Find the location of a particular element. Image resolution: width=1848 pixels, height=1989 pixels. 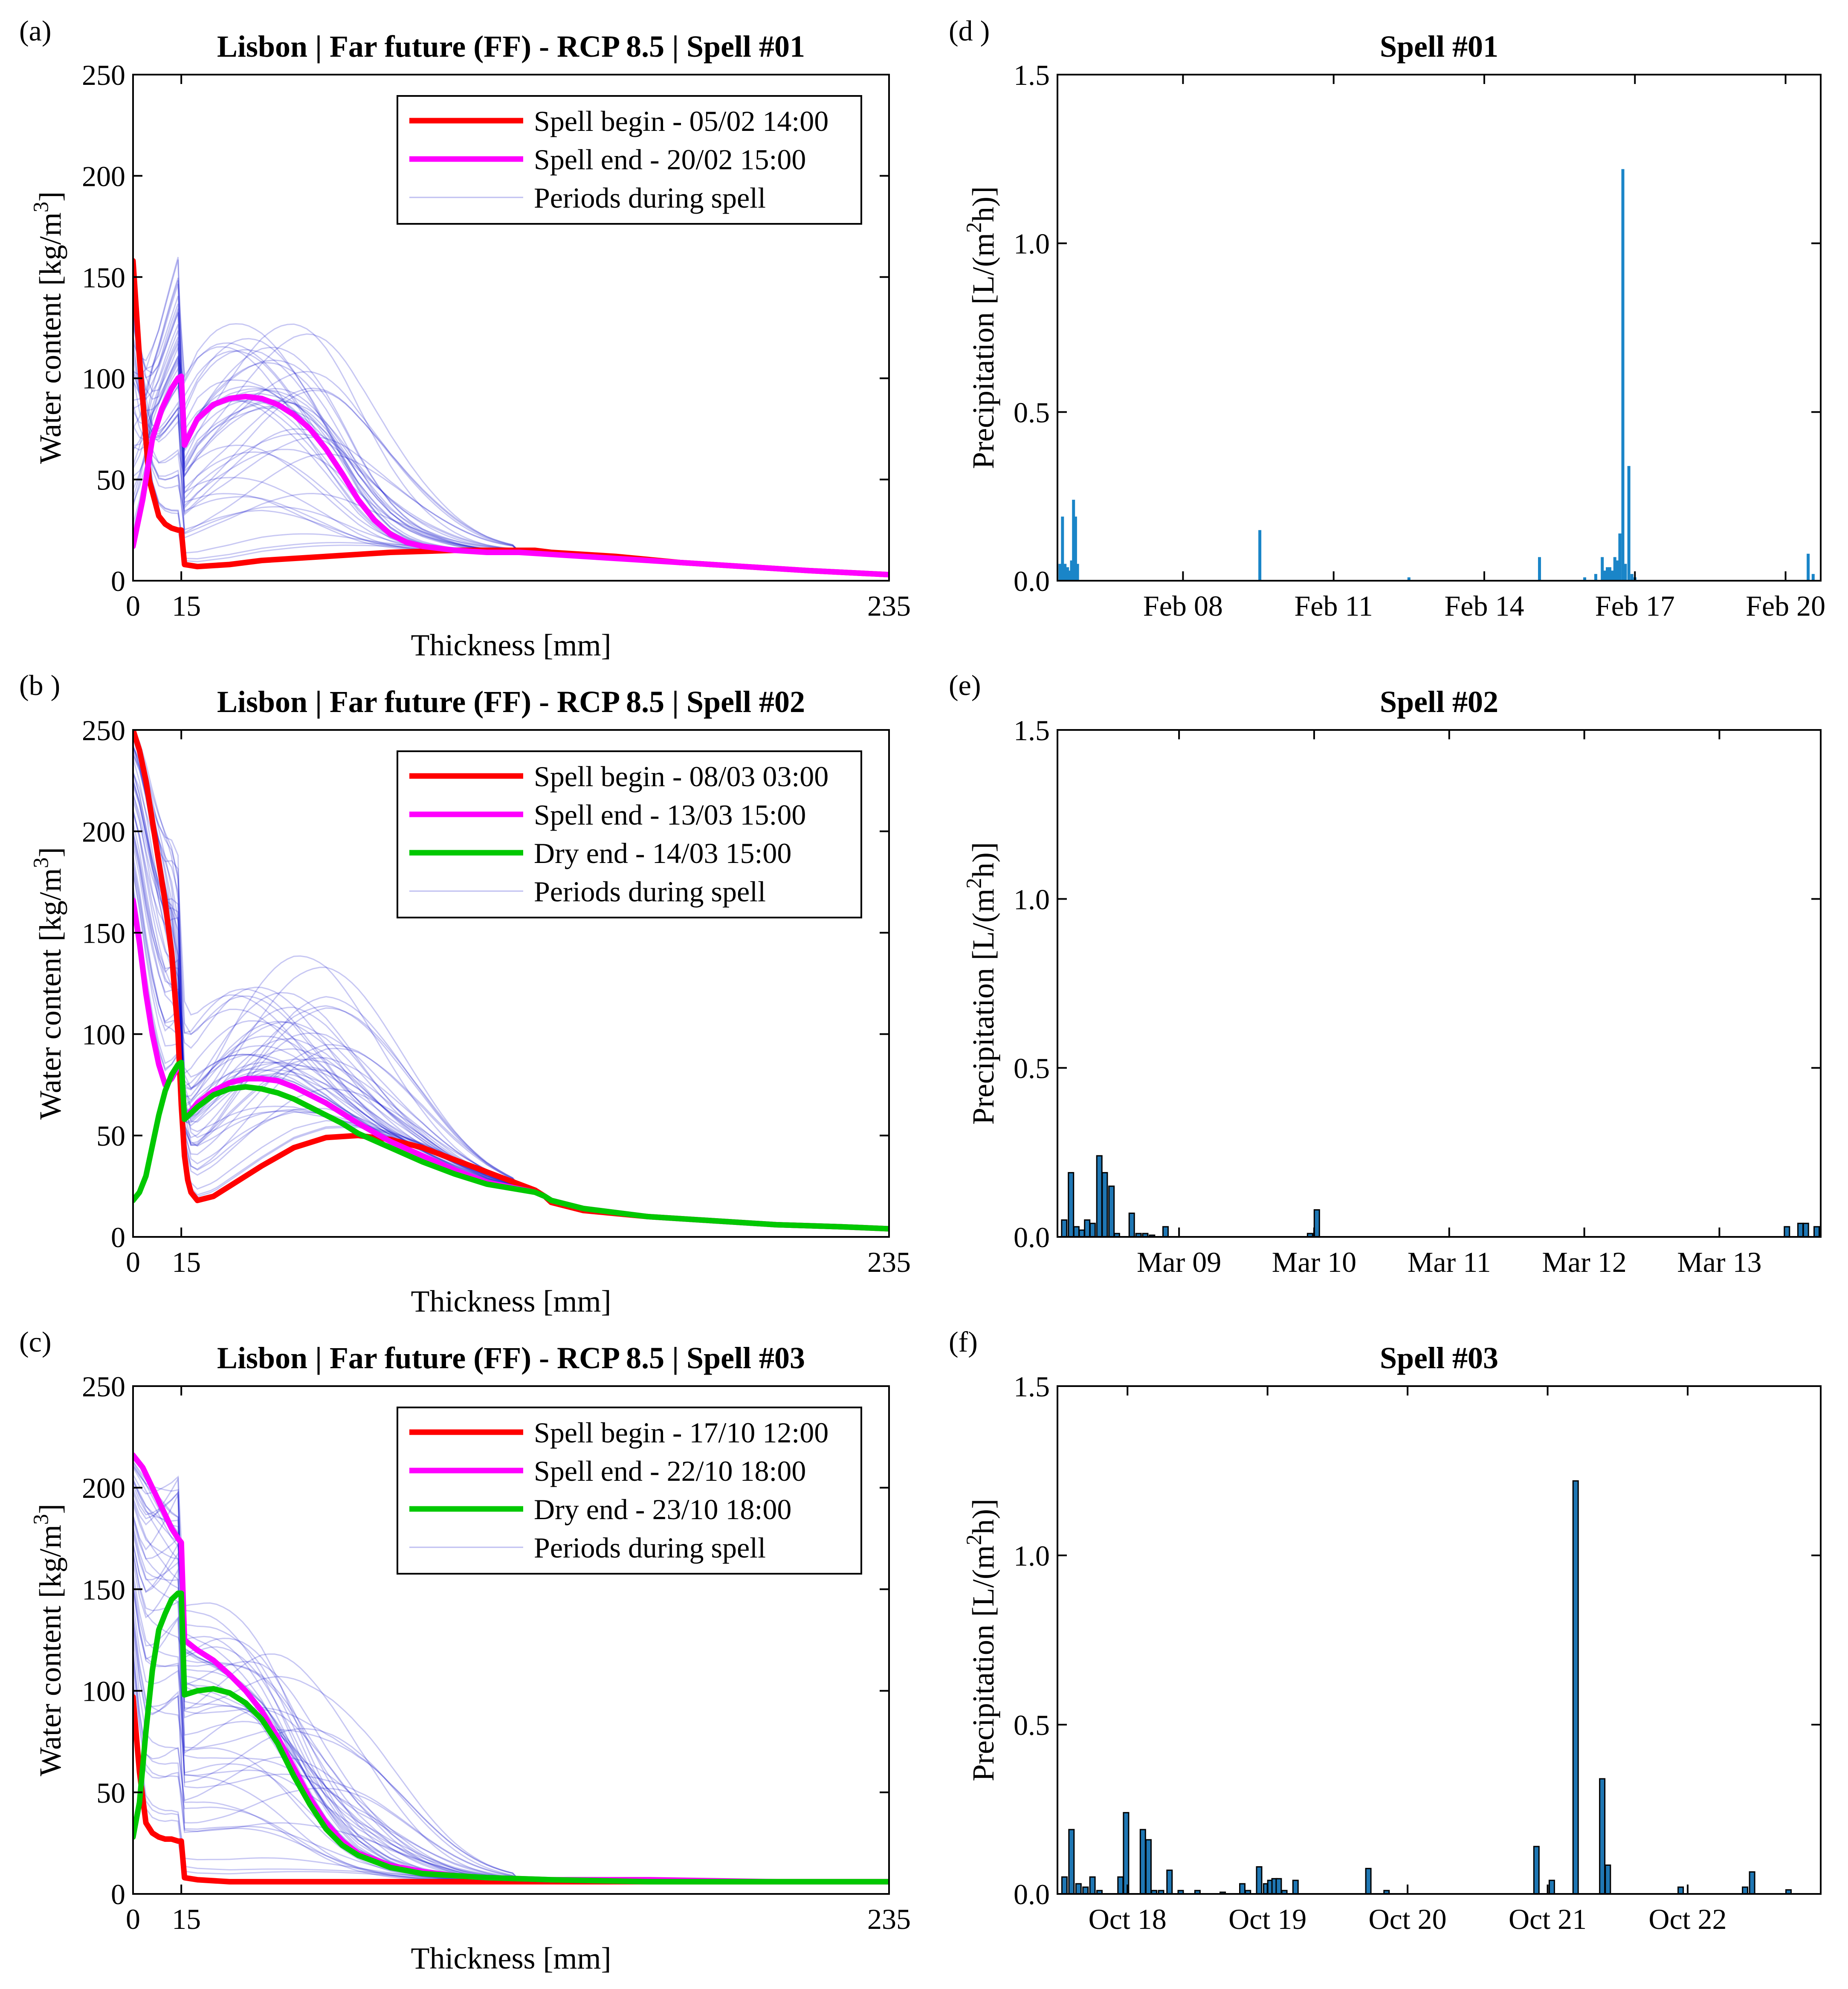

legend-label: Spell begin - 05/02 14:00 is located at coordinates (681, 121).